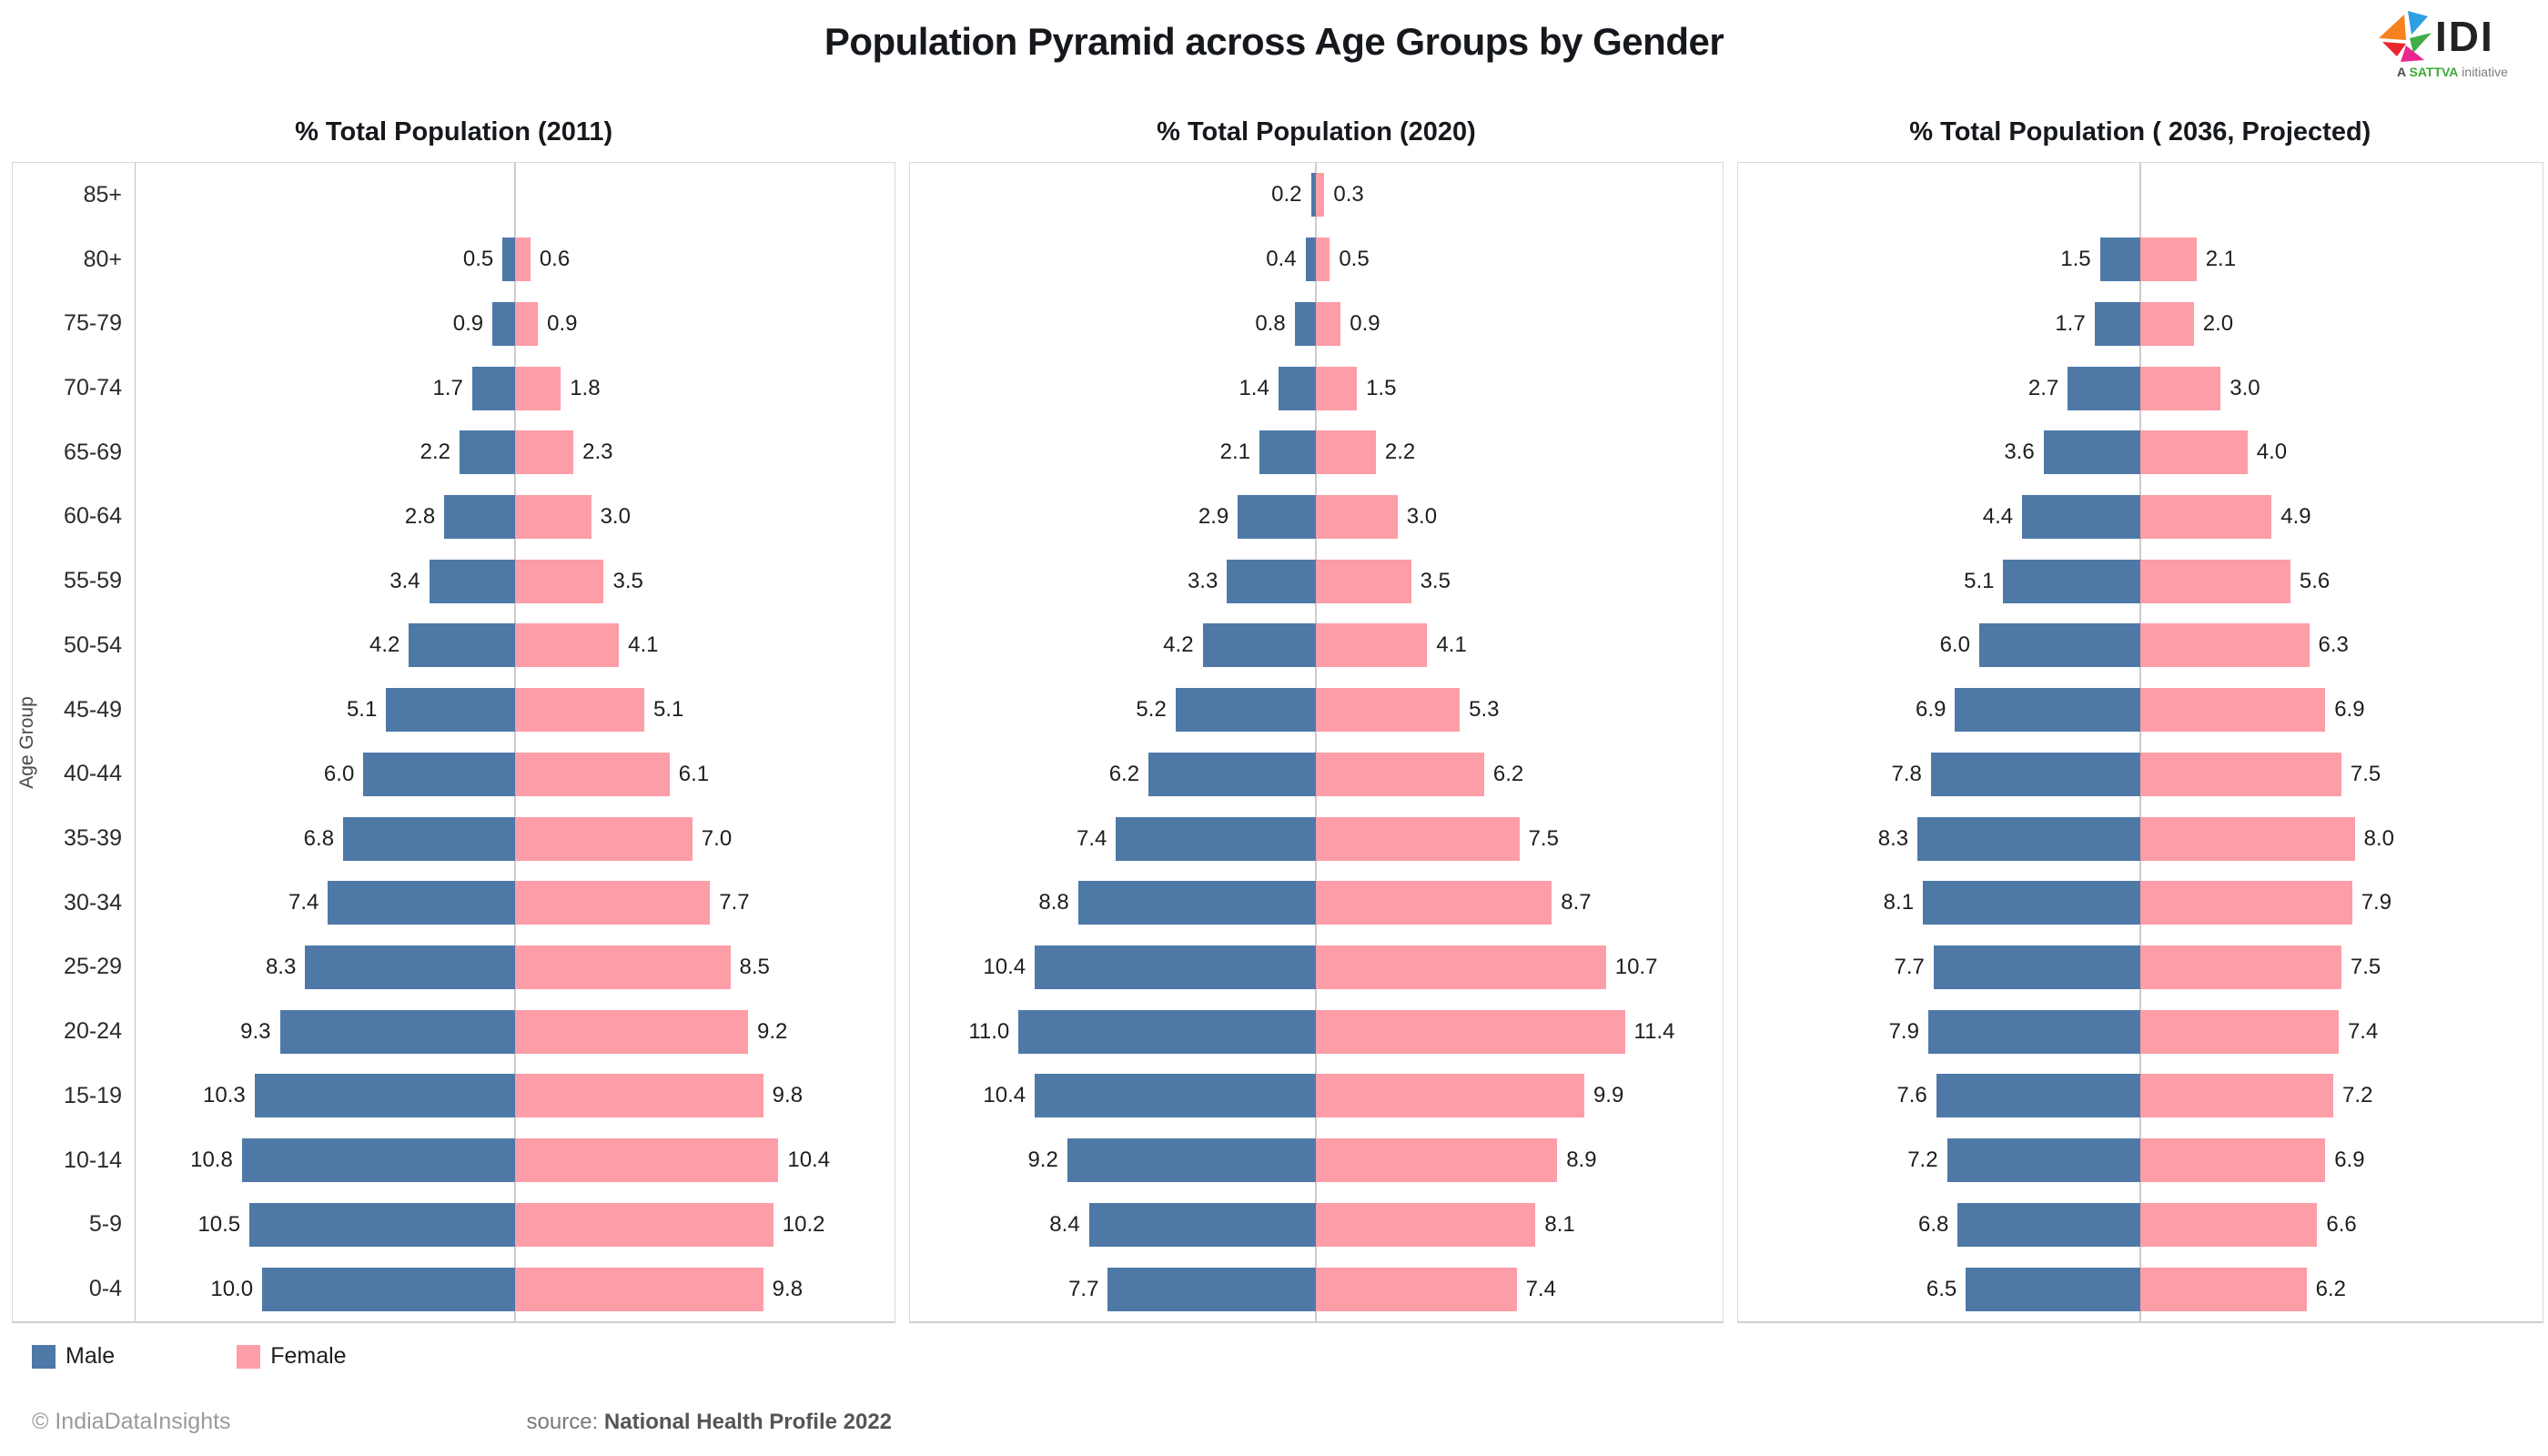 Image resolution: width=2548 pixels, height=1456 pixels. Describe the element at coordinates (292, 1357) in the screenshot. I see `legend-item-female: Female` at that location.